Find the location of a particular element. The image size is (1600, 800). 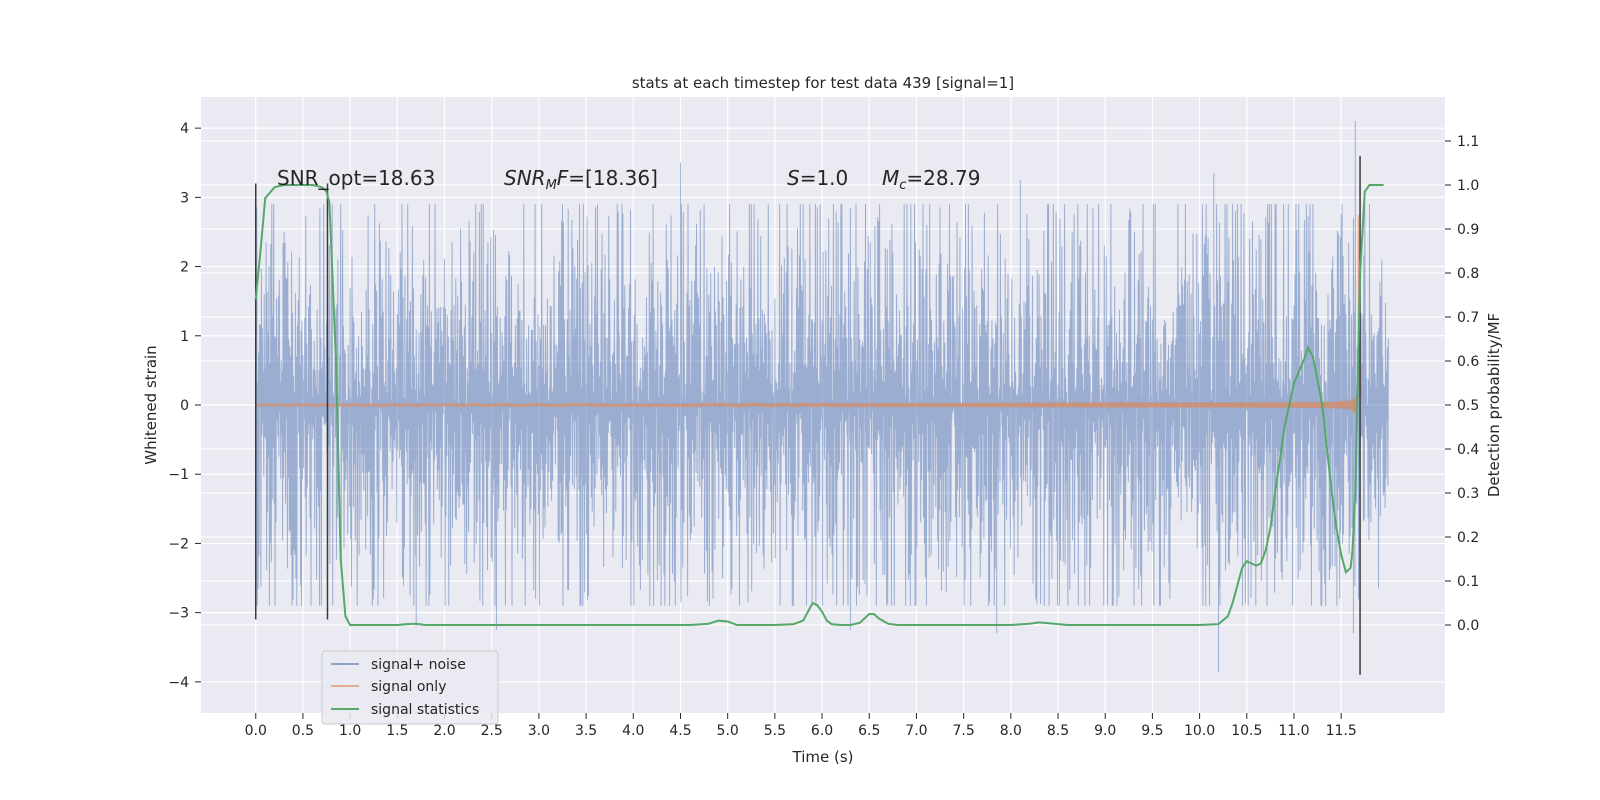

y-left-axis-label: Whitened strain is located at coordinates (151, 404).